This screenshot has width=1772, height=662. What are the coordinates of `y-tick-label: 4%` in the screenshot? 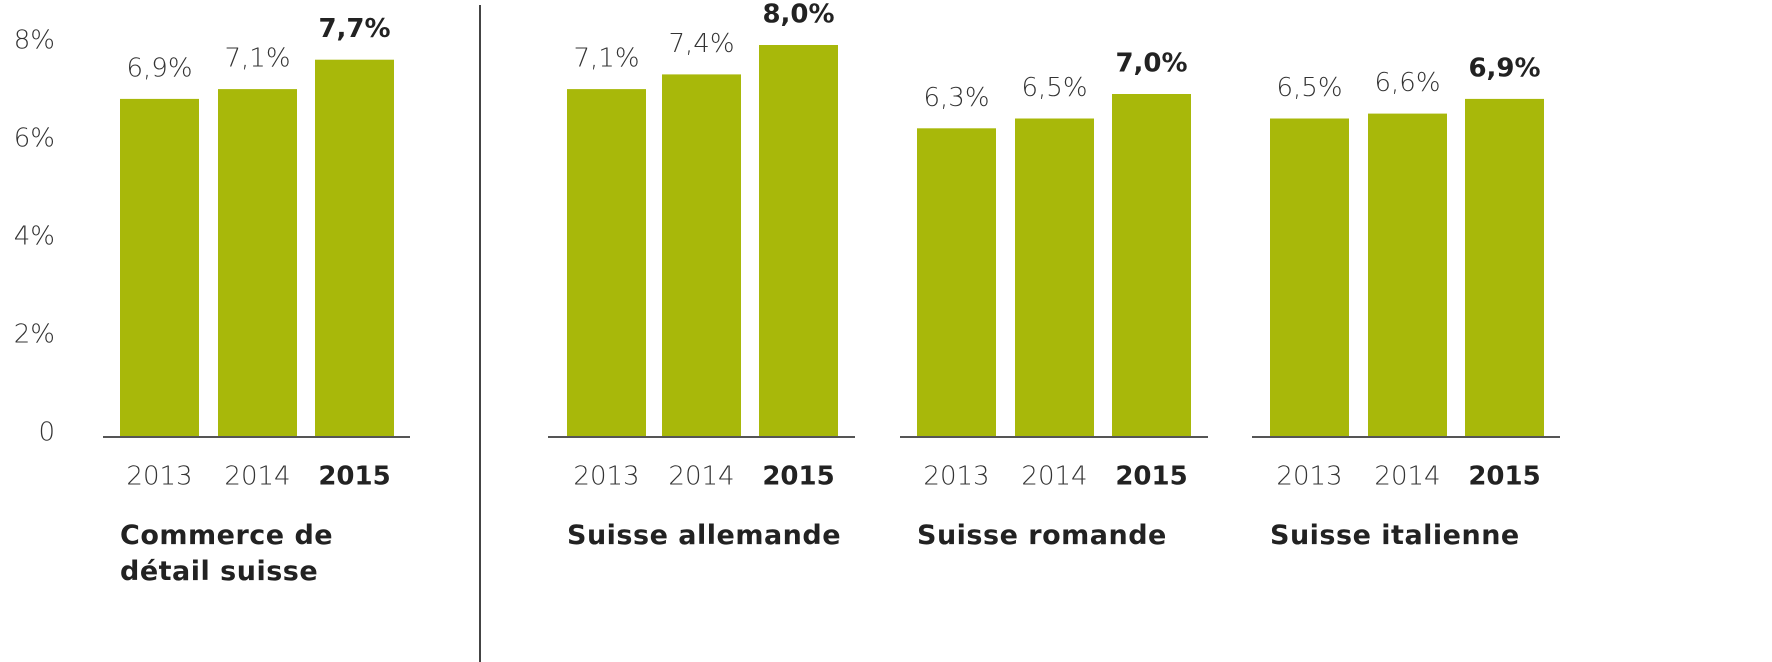 It's located at (34, 237).